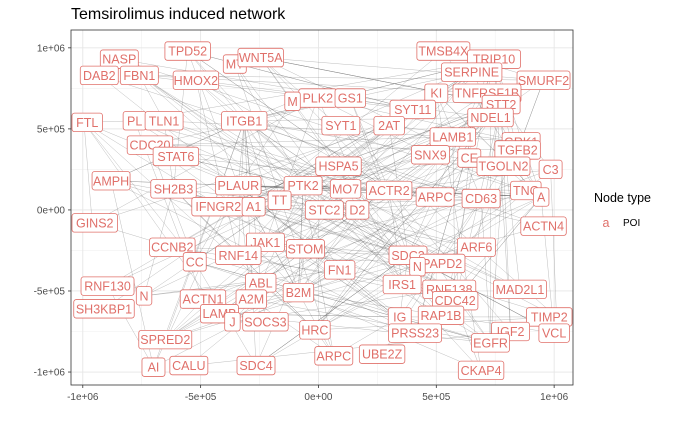  I want to click on node-label-text: ABL, so click(261, 283).